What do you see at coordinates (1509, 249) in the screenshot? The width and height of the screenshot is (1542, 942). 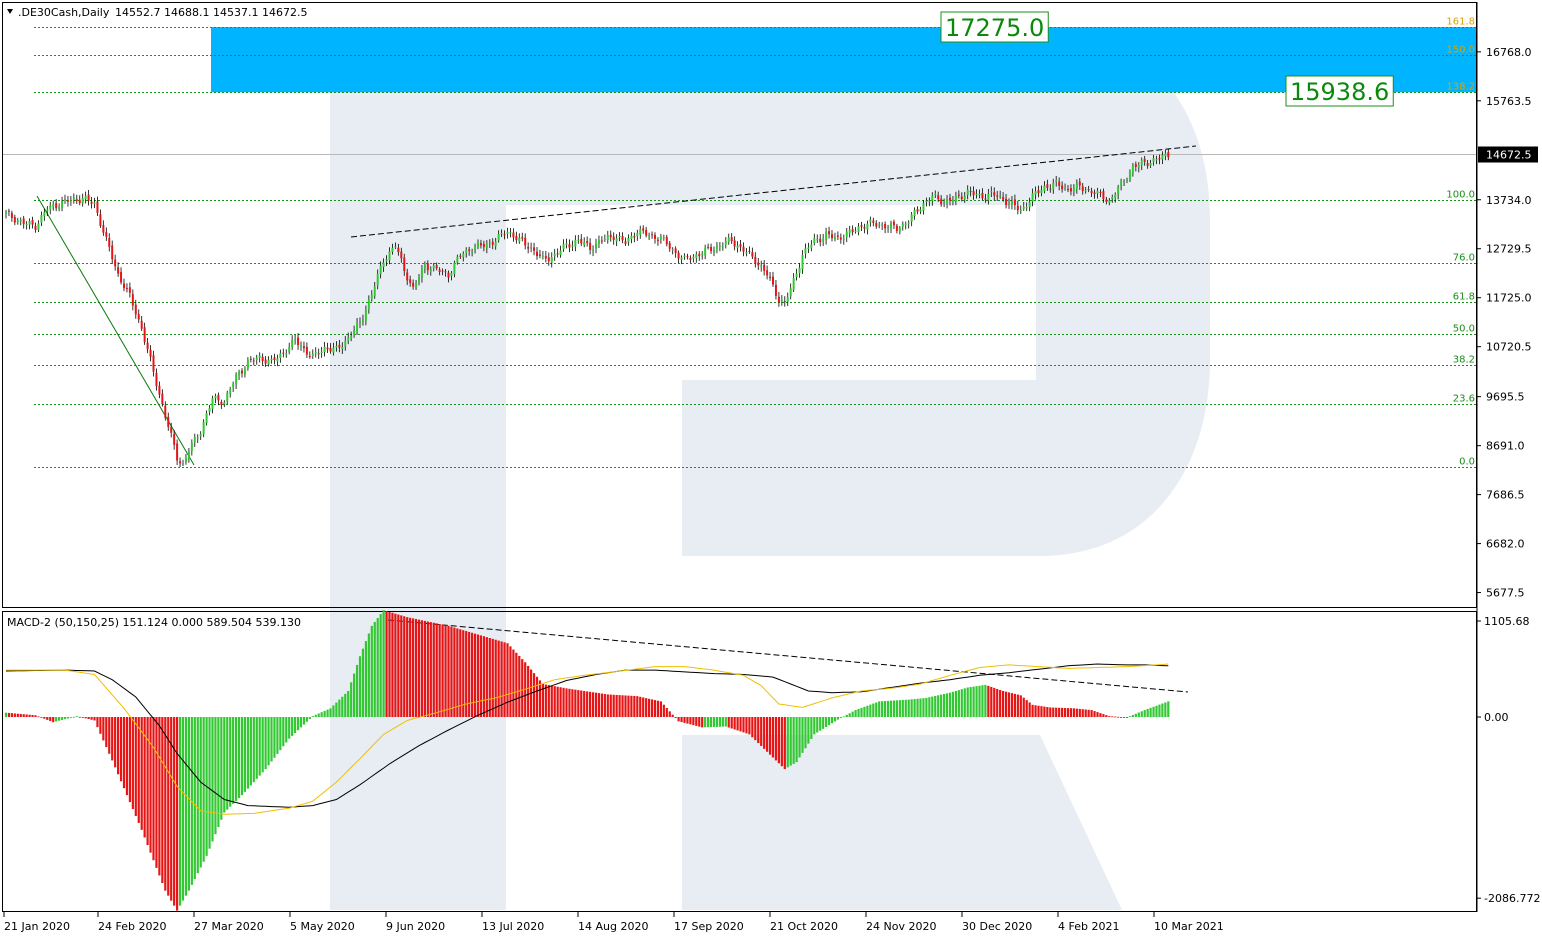 I see `price-tick-label: 12729.5` at bounding box center [1509, 249].